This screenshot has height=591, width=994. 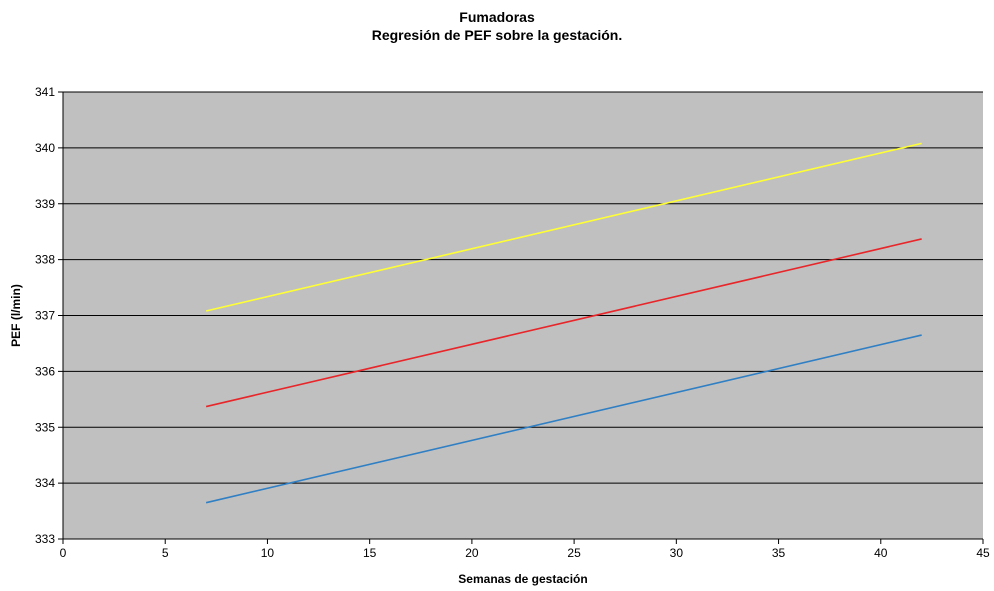 I want to click on x-tick-label: 45, so click(x=983, y=553).